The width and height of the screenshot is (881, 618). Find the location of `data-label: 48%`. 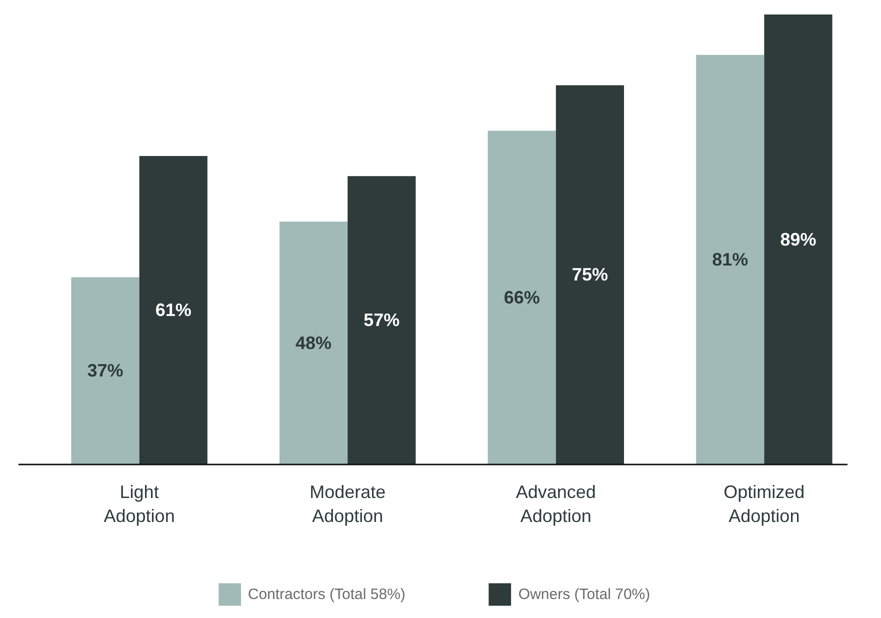

data-label: 48% is located at coordinates (314, 342).